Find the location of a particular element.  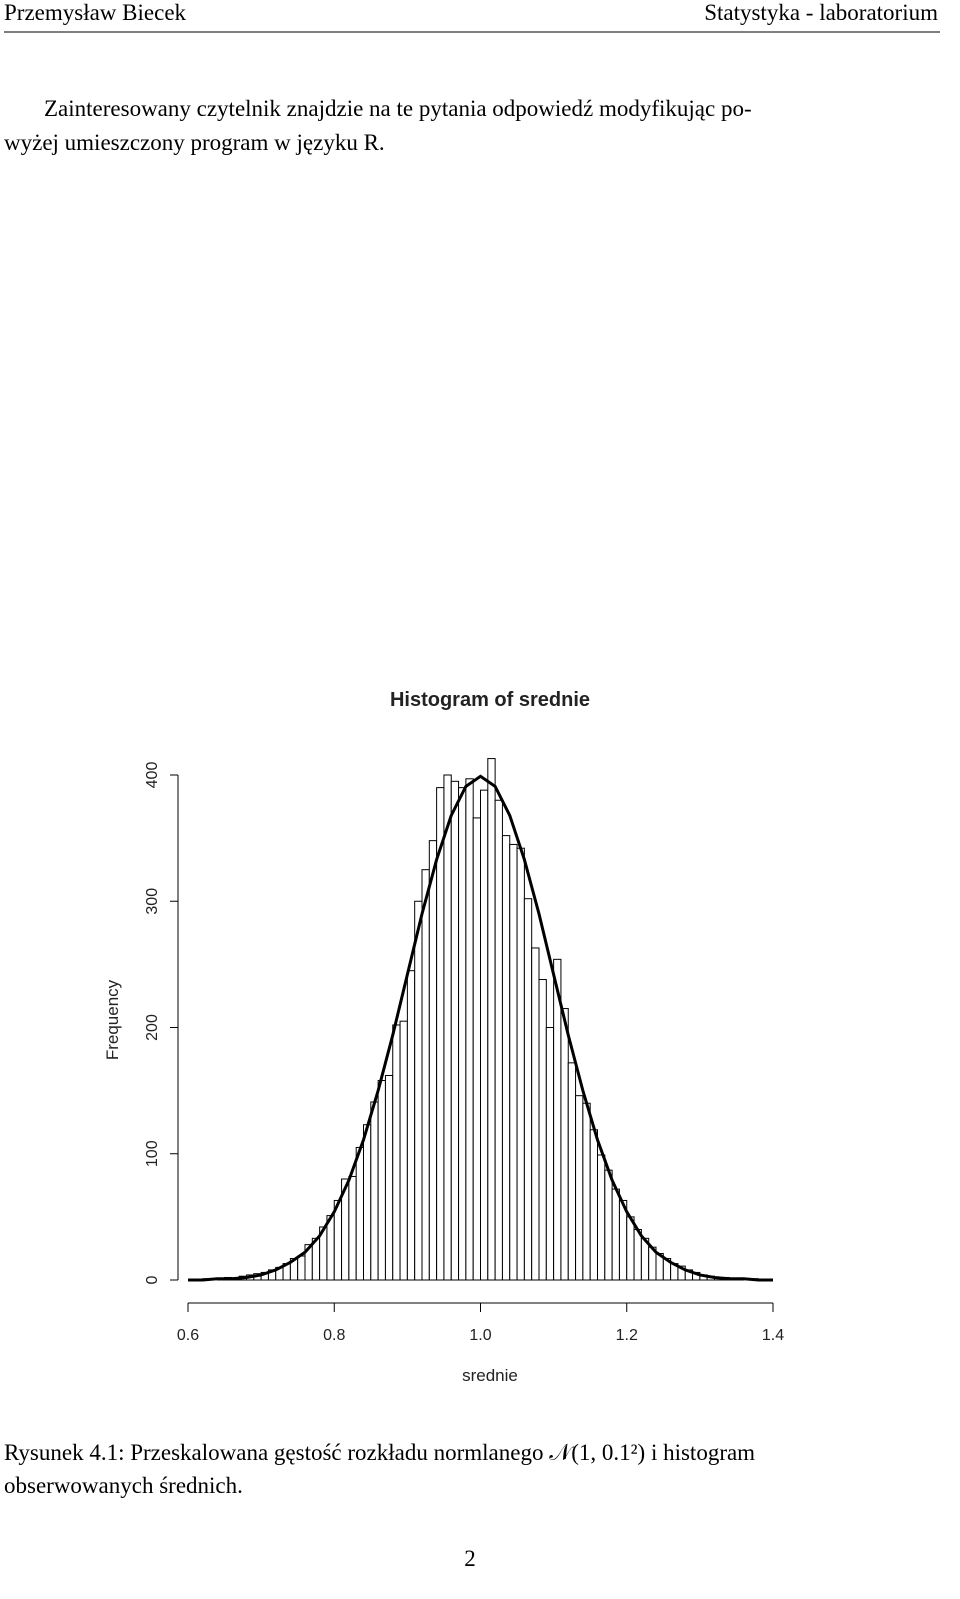

x-tick-label: 1.4 is located at coordinates (773, 1335).